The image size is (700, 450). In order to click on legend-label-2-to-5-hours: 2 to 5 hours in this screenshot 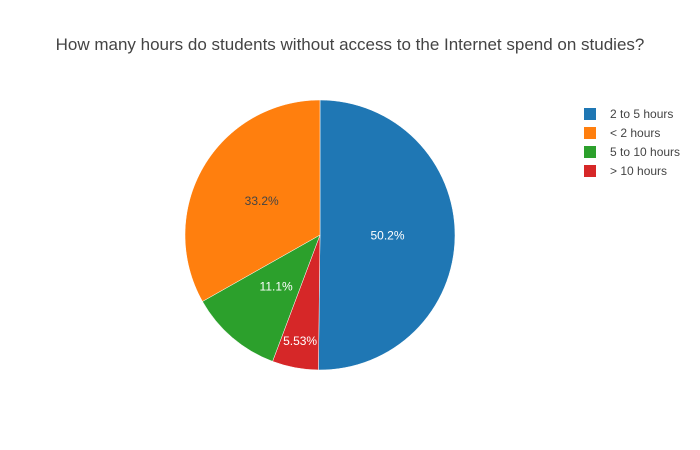, I will do `click(641, 114)`.